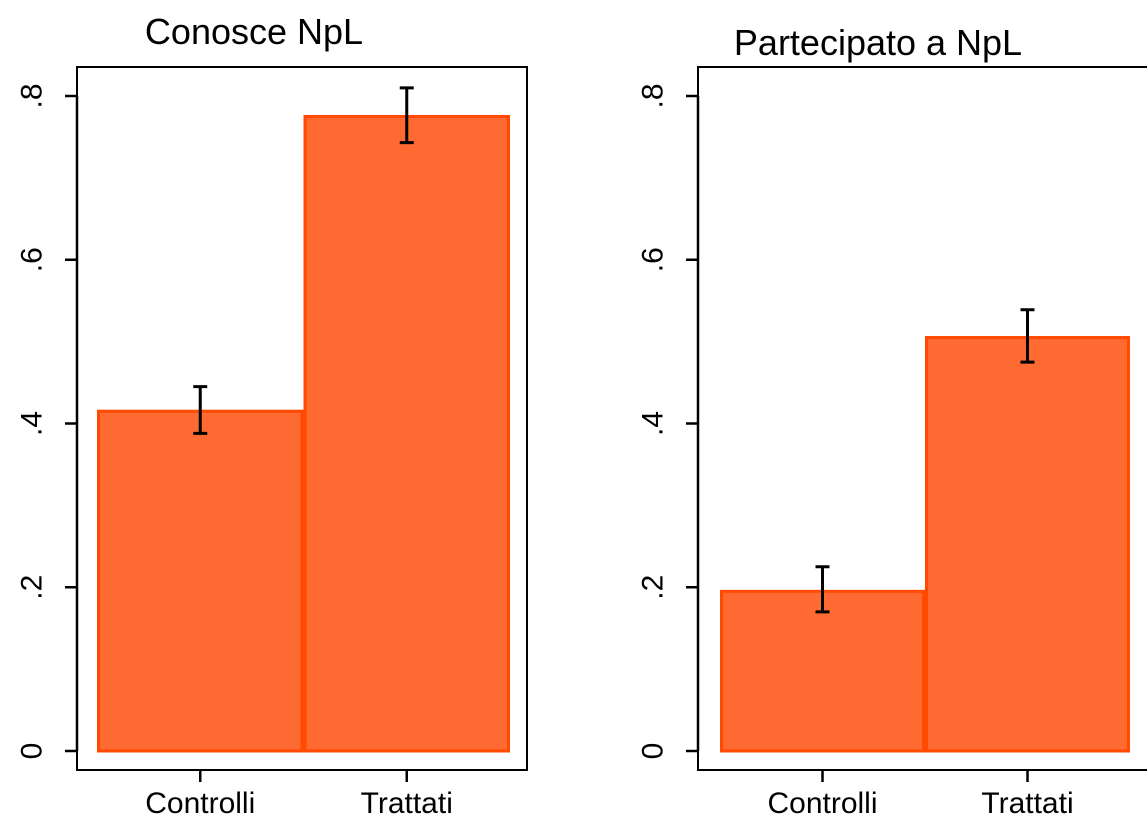  What do you see at coordinates (878, 42) in the screenshot?
I see `chart-title: Partecipato a NpL` at bounding box center [878, 42].